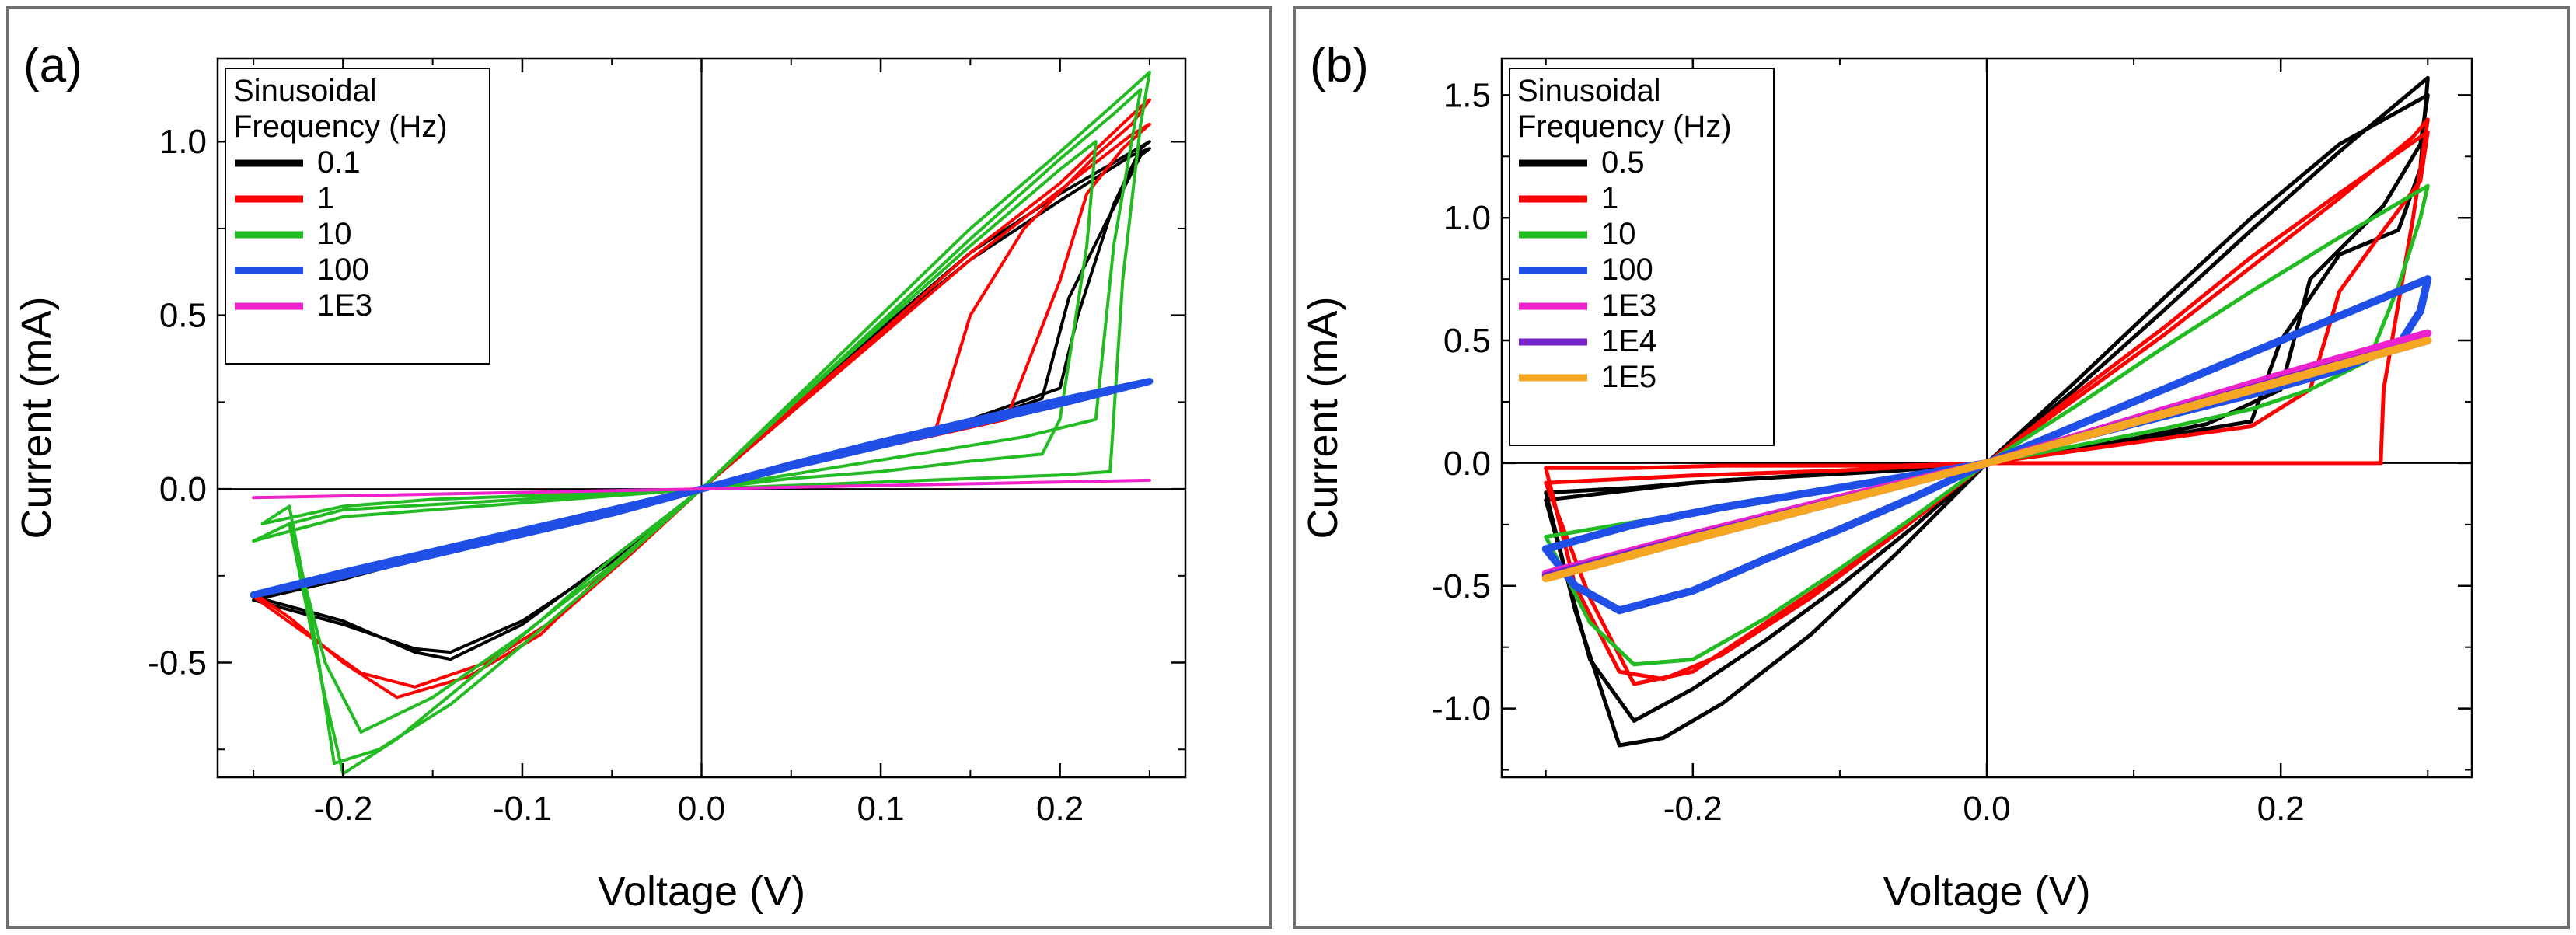 The height and width of the screenshot is (935, 2576). I want to click on panel-a-ylabel: Current (mA), so click(36, 417).